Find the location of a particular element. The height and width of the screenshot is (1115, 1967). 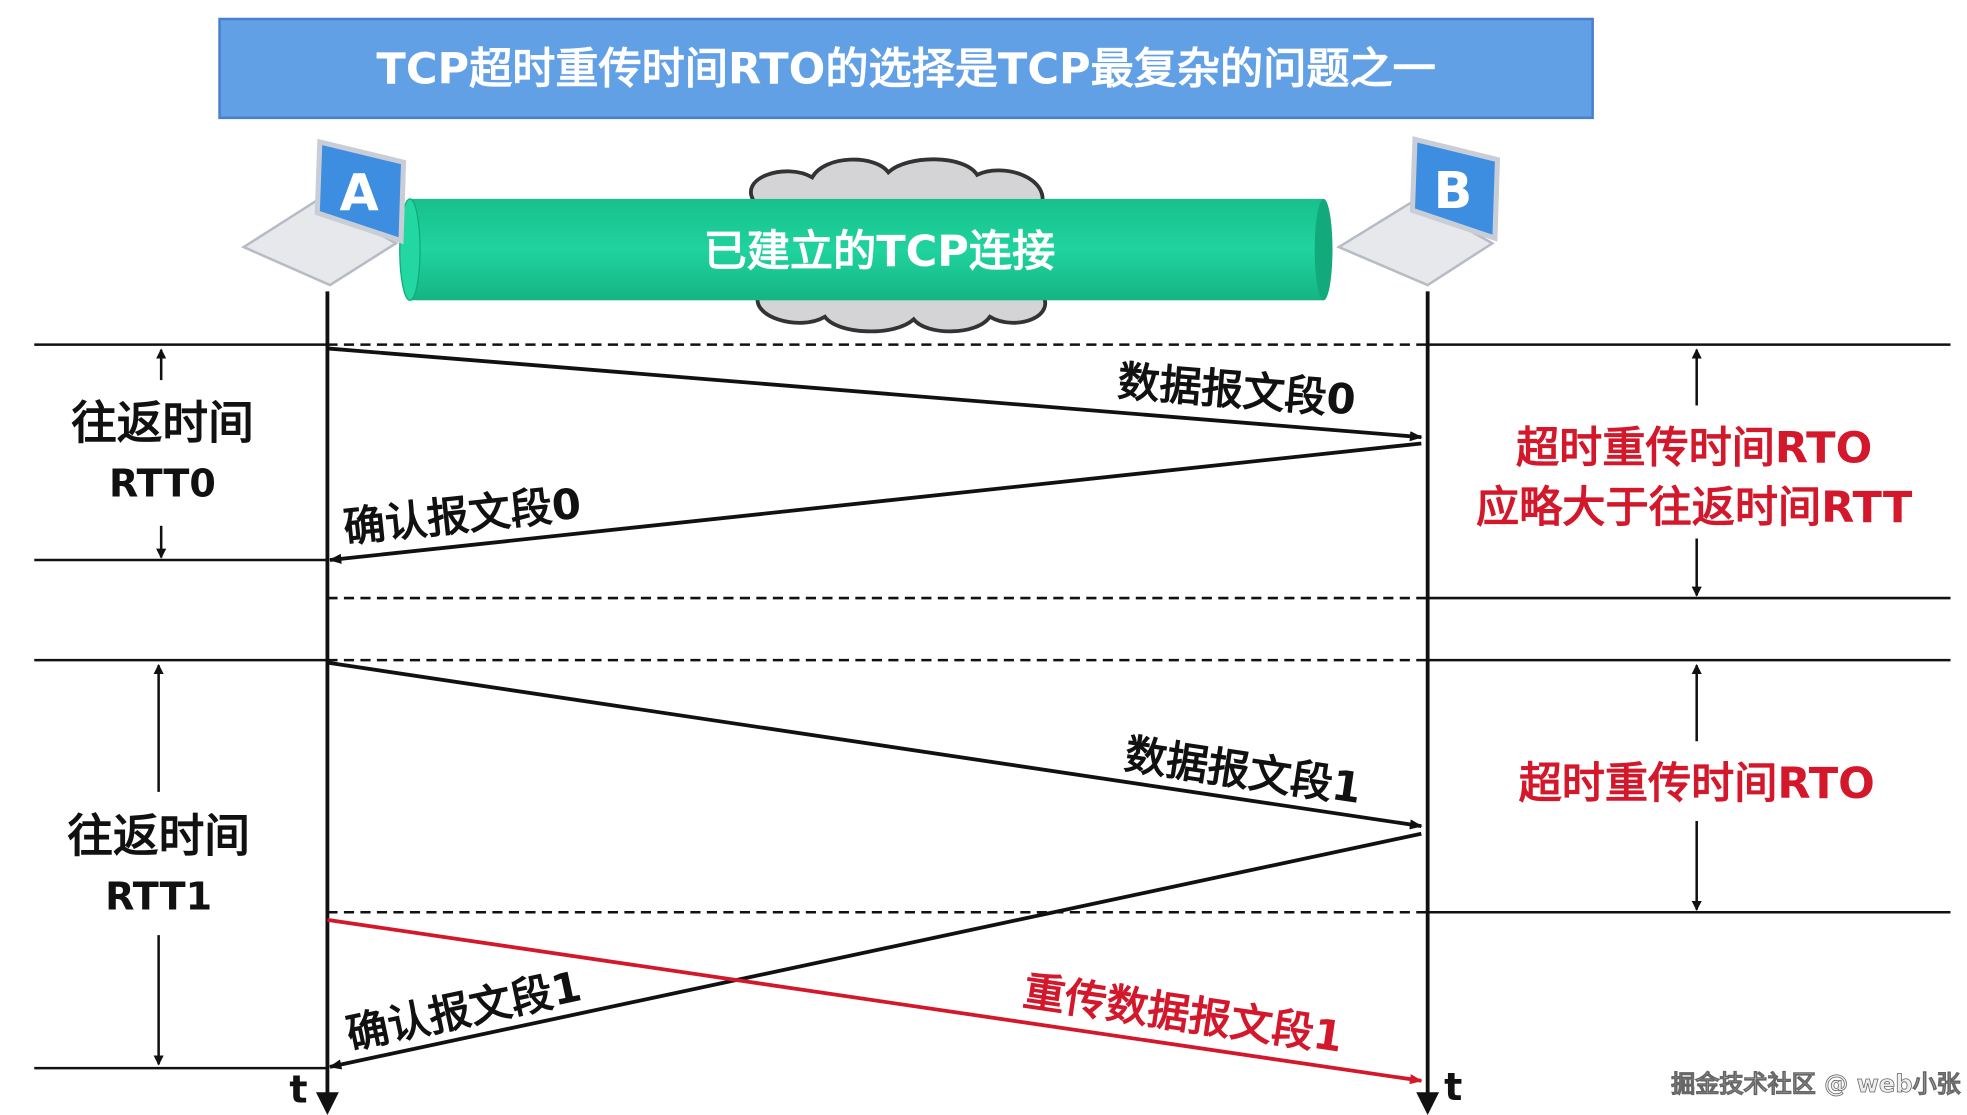

title-text: TCP超时重传时间RTO的选择是TCP最复杂的问题之一 is located at coordinates (905, 70).